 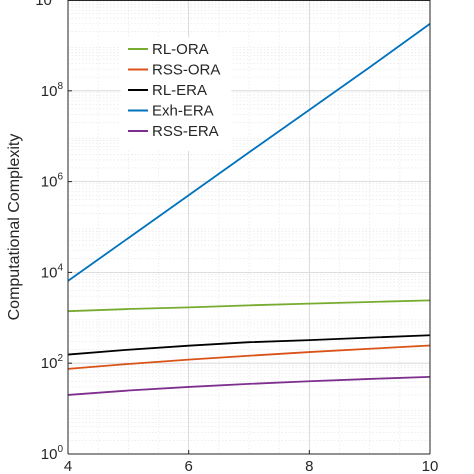 I want to click on x-tick-label: 4, so click(x=68, y=466).